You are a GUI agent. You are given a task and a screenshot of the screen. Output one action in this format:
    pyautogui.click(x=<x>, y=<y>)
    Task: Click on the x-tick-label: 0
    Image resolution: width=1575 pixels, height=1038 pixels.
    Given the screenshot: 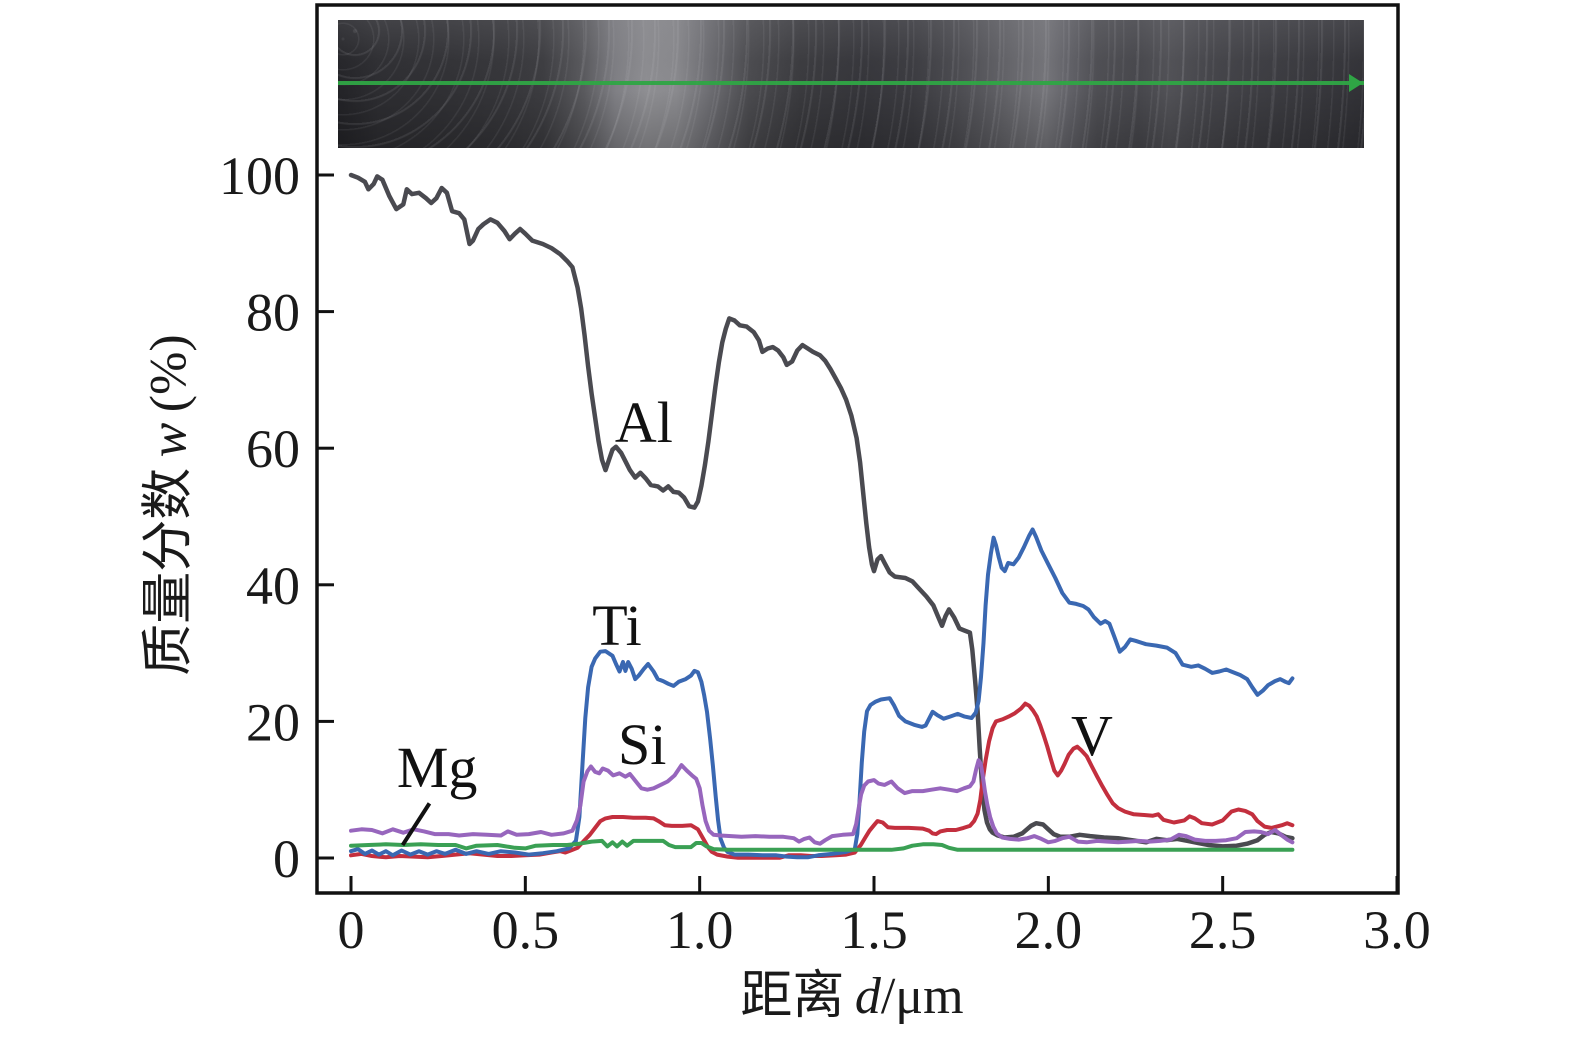 What is the action you would take?
    pyautogui.click(x=351, y=930)
    